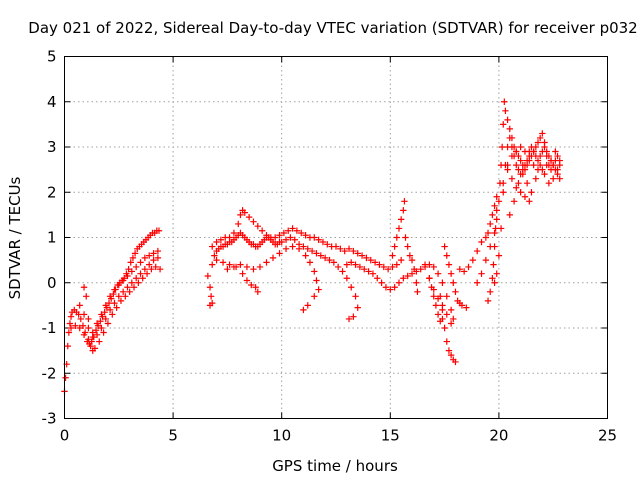 Image resolution: width=640 pixels, height=480 pixels. I want to click on x-tick-label: 10, so click(281, 436).